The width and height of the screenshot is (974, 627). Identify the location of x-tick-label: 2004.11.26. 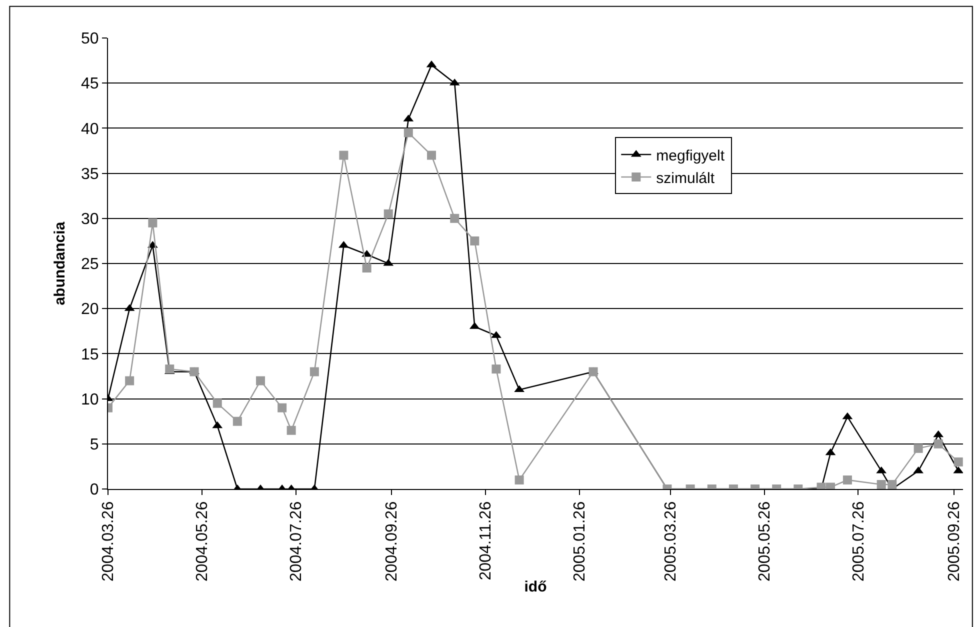
(486, 540).